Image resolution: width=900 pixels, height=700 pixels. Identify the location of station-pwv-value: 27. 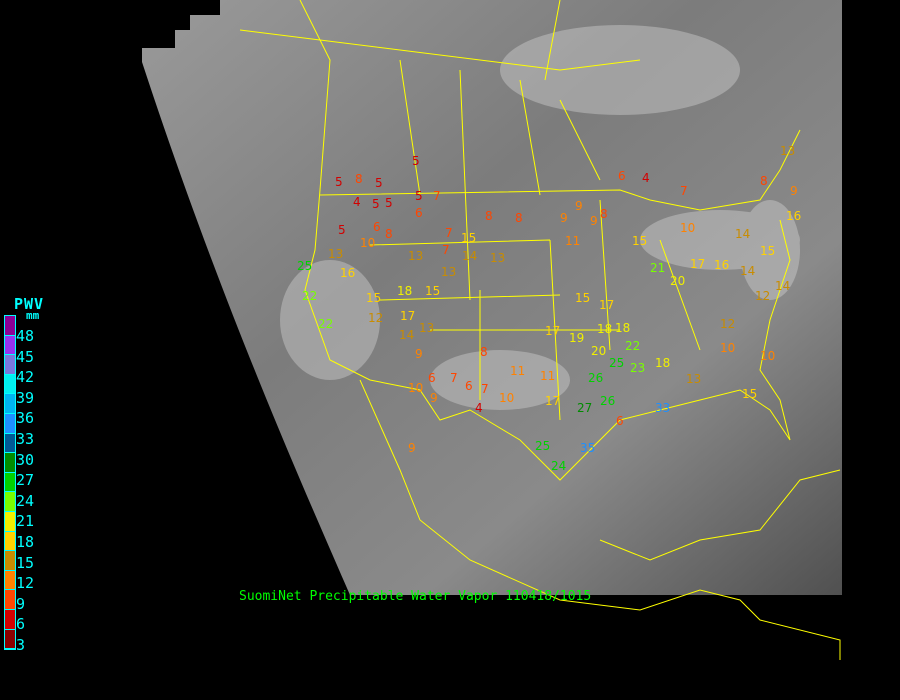
(584, 408).